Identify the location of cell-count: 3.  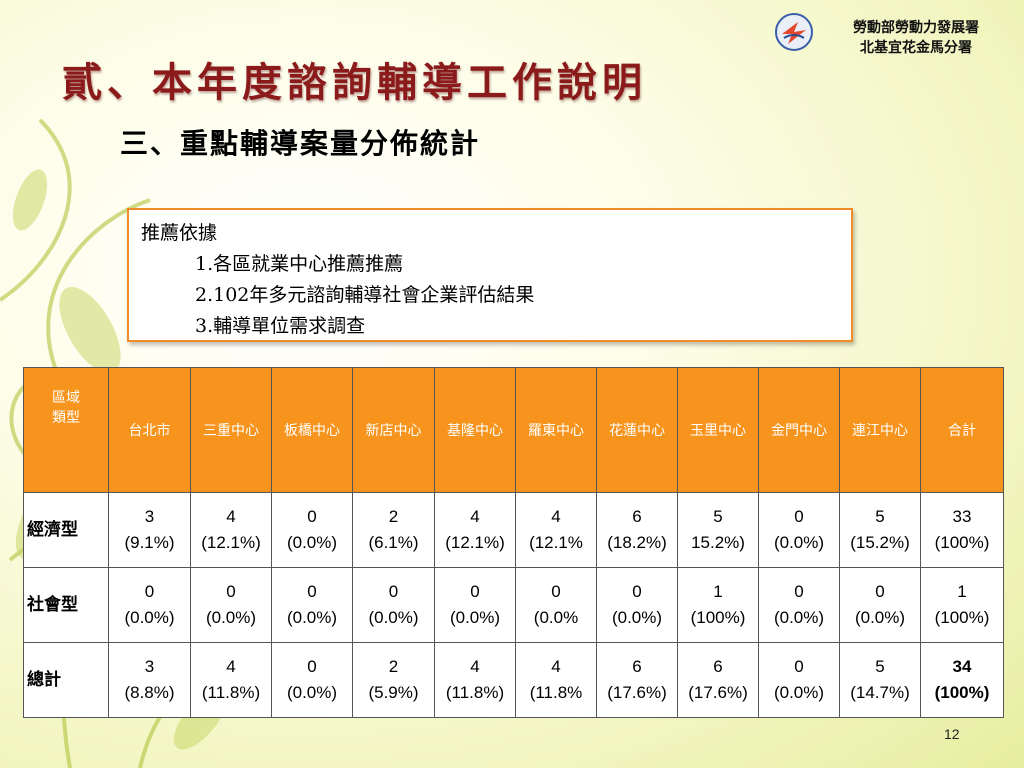
(149, 516).